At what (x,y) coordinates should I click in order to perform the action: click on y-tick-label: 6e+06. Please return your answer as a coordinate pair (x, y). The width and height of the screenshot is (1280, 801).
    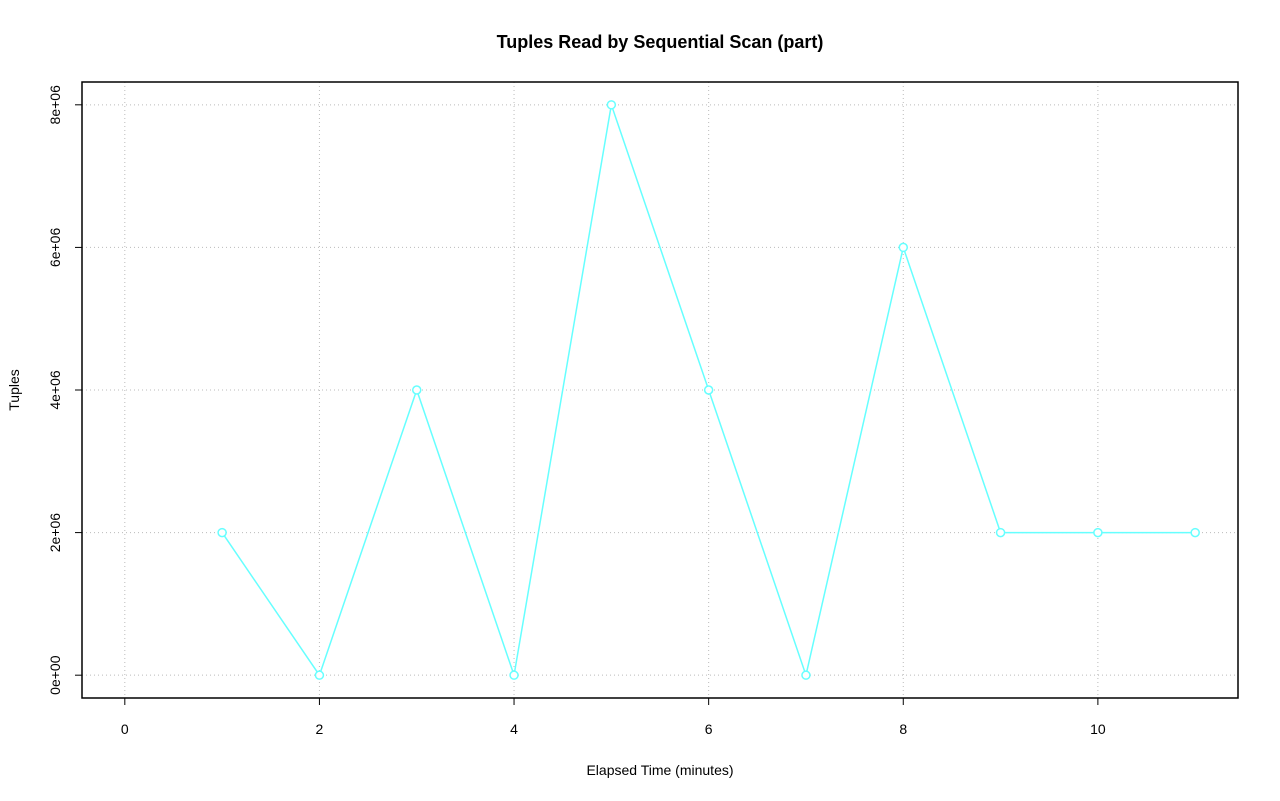
    Looking at the image, I should click on (55, 248).